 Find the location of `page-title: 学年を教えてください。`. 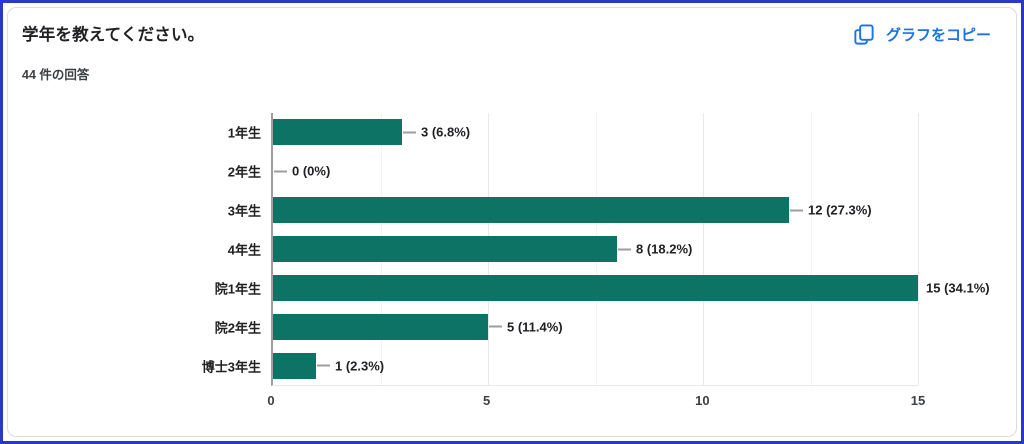

page-title: 学年を教えてください。 is located at coordinates (113, 35).